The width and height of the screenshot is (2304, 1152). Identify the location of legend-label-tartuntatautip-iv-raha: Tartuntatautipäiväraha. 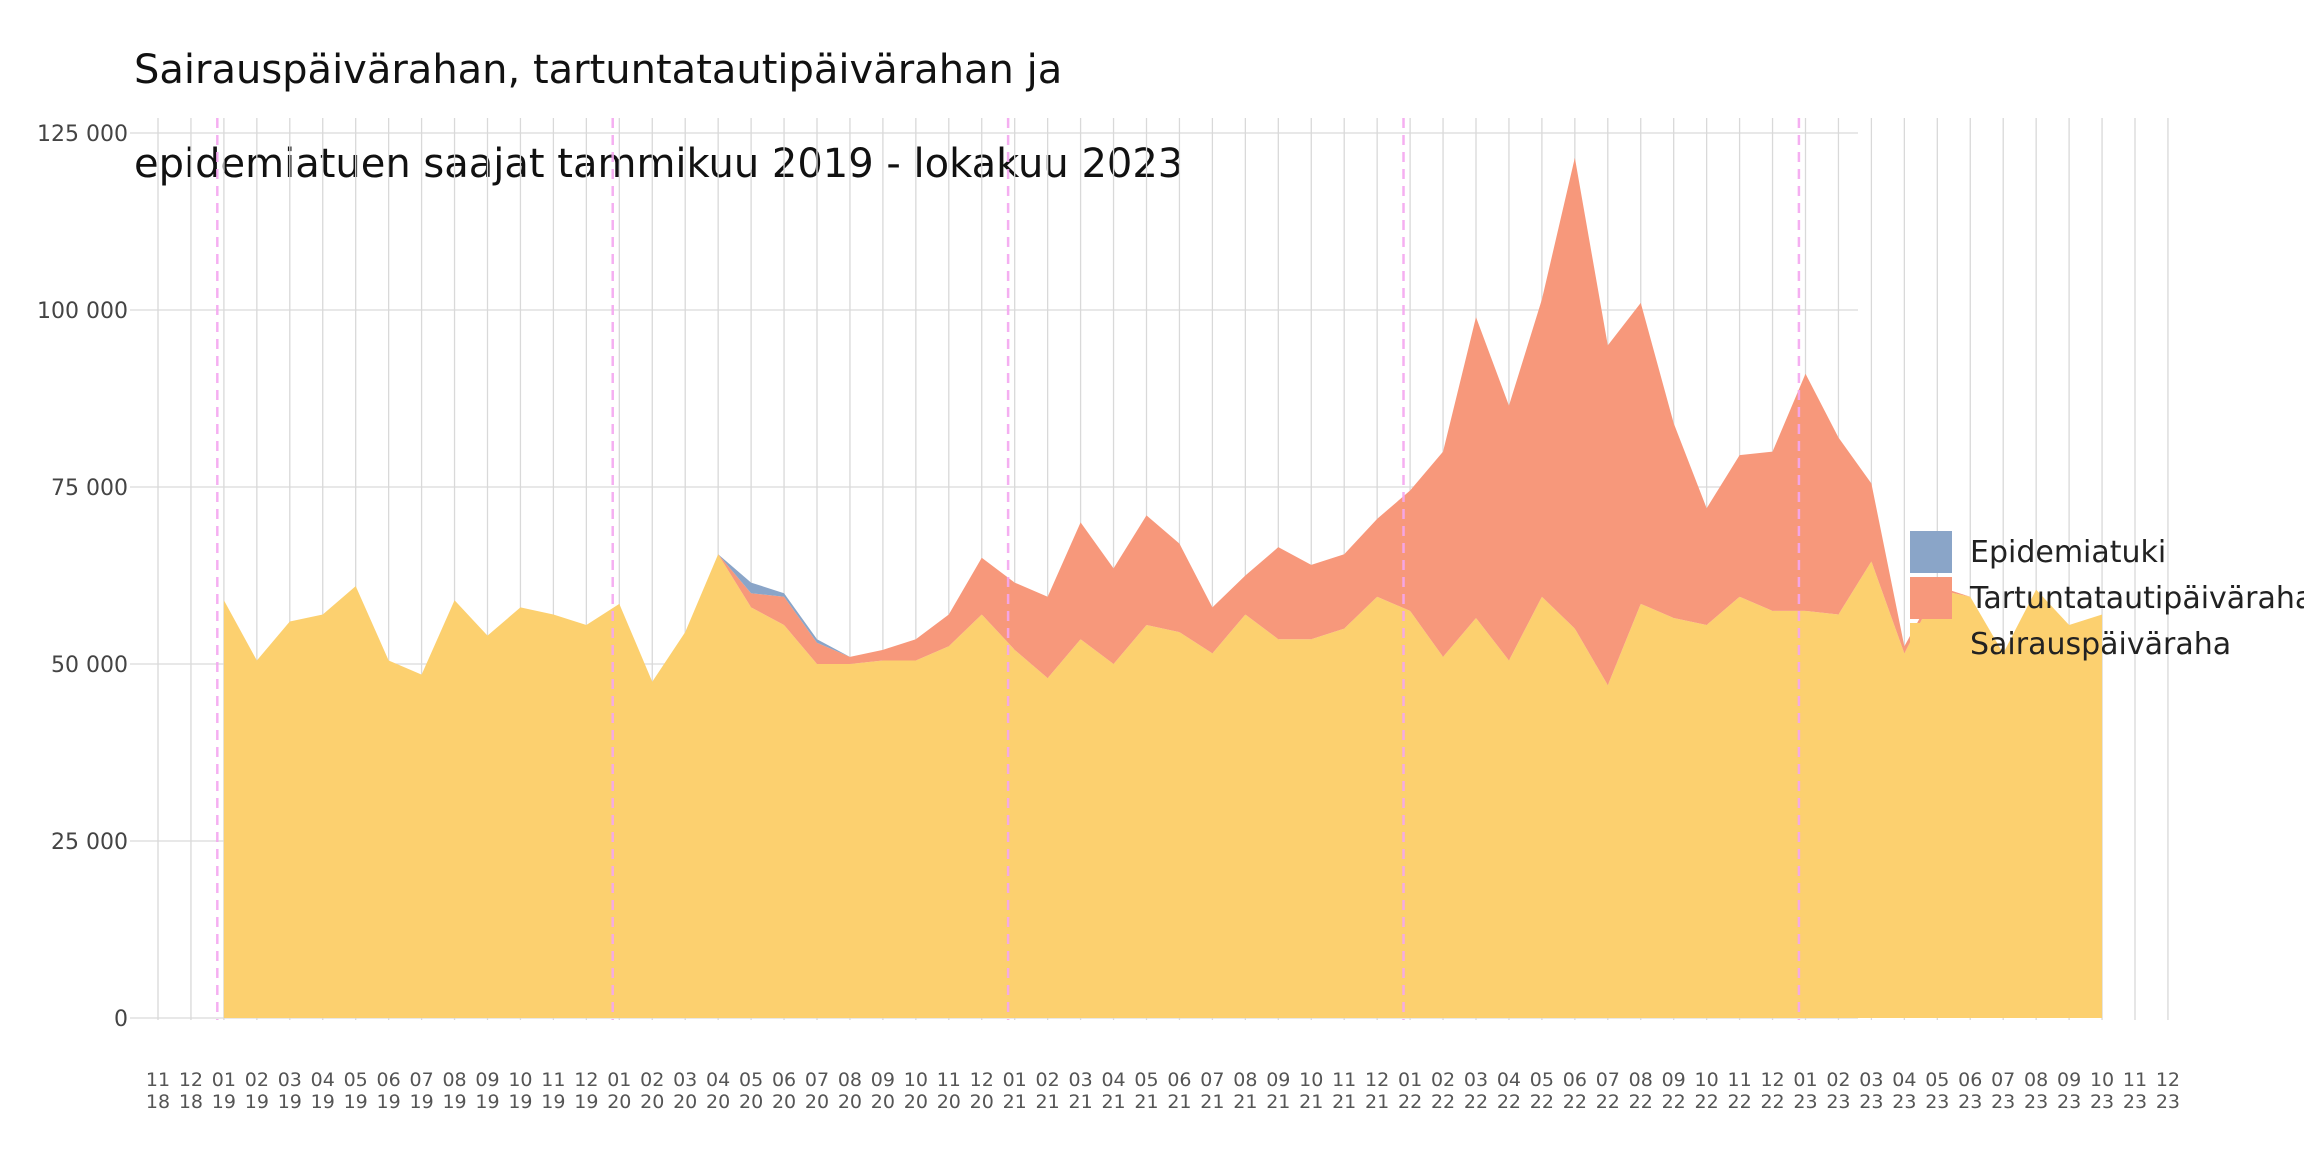
(2136, 598).